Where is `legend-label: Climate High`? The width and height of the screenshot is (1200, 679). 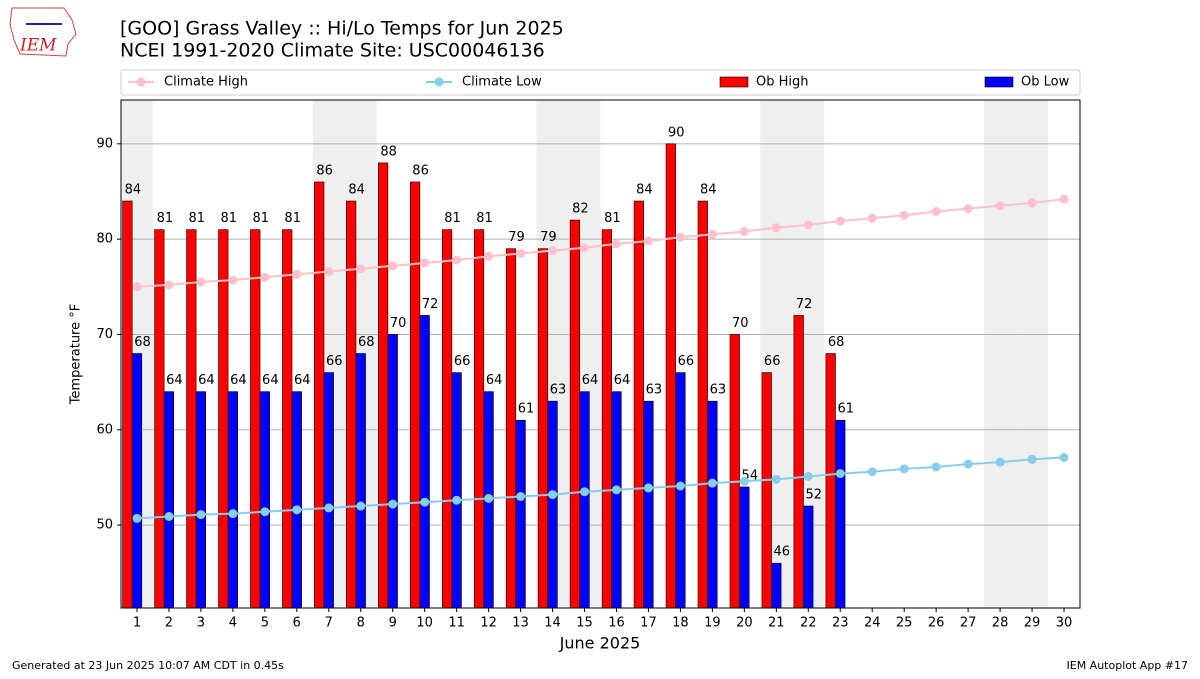
legend-label: Climate High is located at coordinates (206, 82).